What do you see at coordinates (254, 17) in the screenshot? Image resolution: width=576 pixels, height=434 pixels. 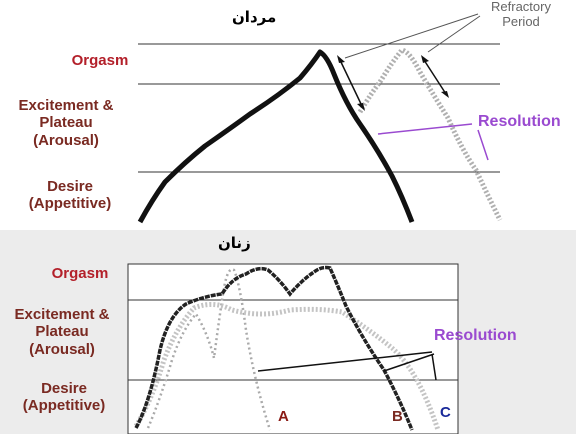 I see `top-title: مردان` at bounding box center [254, 17].